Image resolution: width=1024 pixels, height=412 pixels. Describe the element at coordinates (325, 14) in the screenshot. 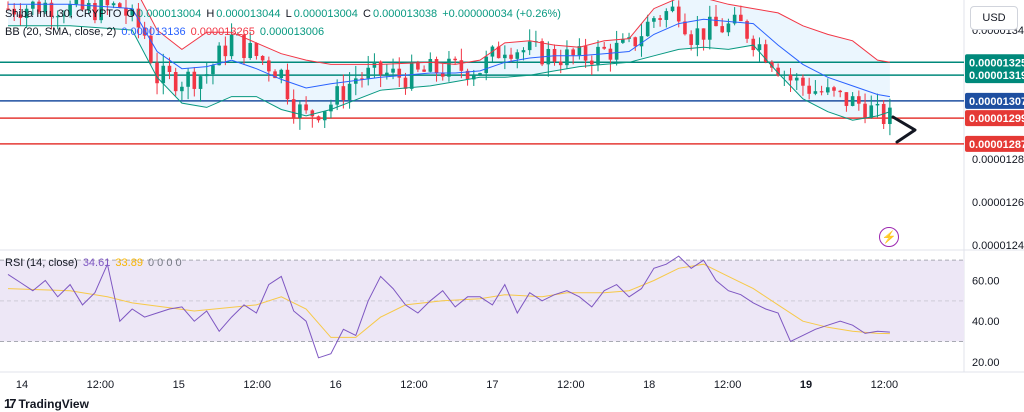

I see `low-value: 0.000013004` at that location.